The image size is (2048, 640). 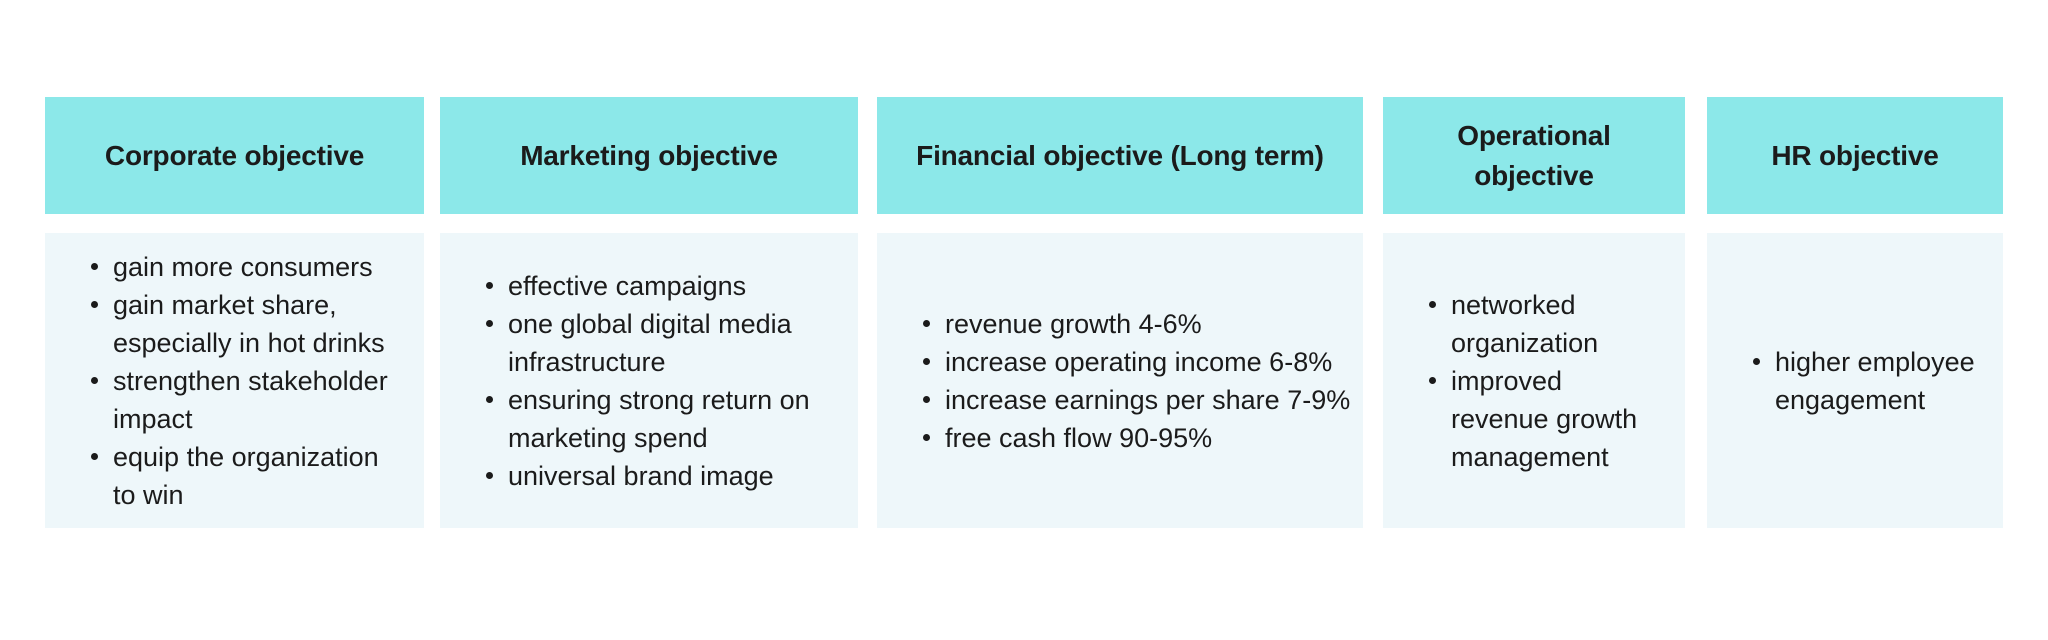 I want to click on column-hr-objective: HR objective higher employee engagement, so click(x=1855, y=312).